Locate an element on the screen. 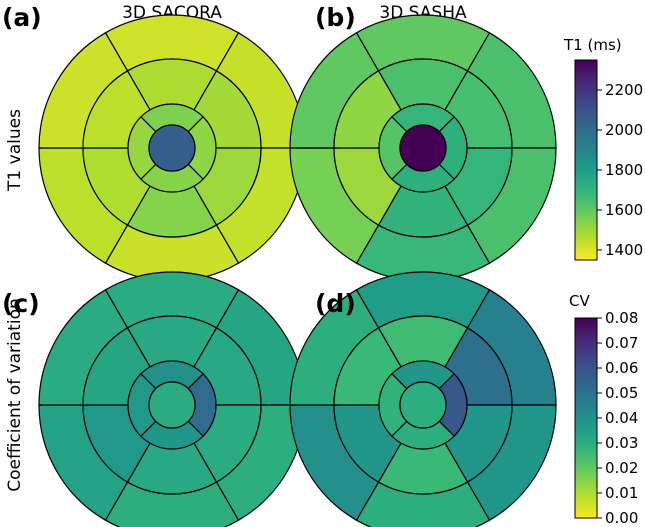 The width and height of the screenshot is (646, 527). colorbar-title-t1: T1 (ms) is located at coordinates (592, 45).